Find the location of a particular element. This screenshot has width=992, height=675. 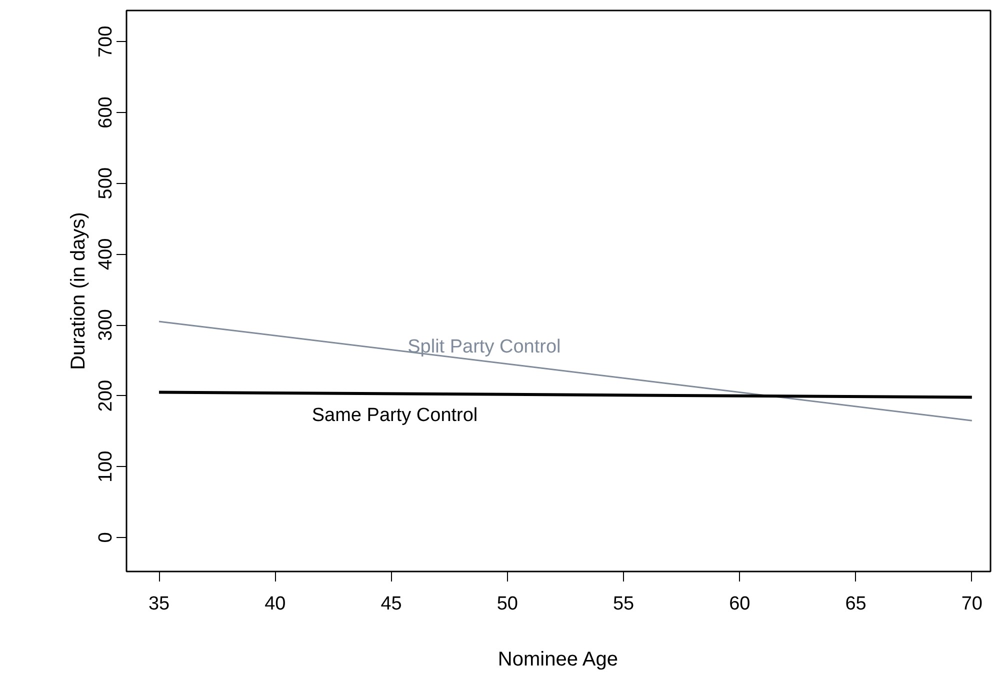

series-label: Same Party Control is located at coordinates (395, 415).